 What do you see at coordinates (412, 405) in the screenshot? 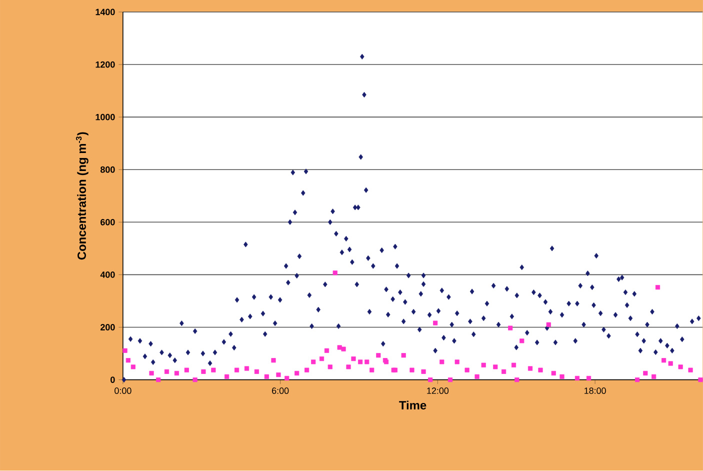
I see `x-axis-title: Time` at bounding box center [412, 405].